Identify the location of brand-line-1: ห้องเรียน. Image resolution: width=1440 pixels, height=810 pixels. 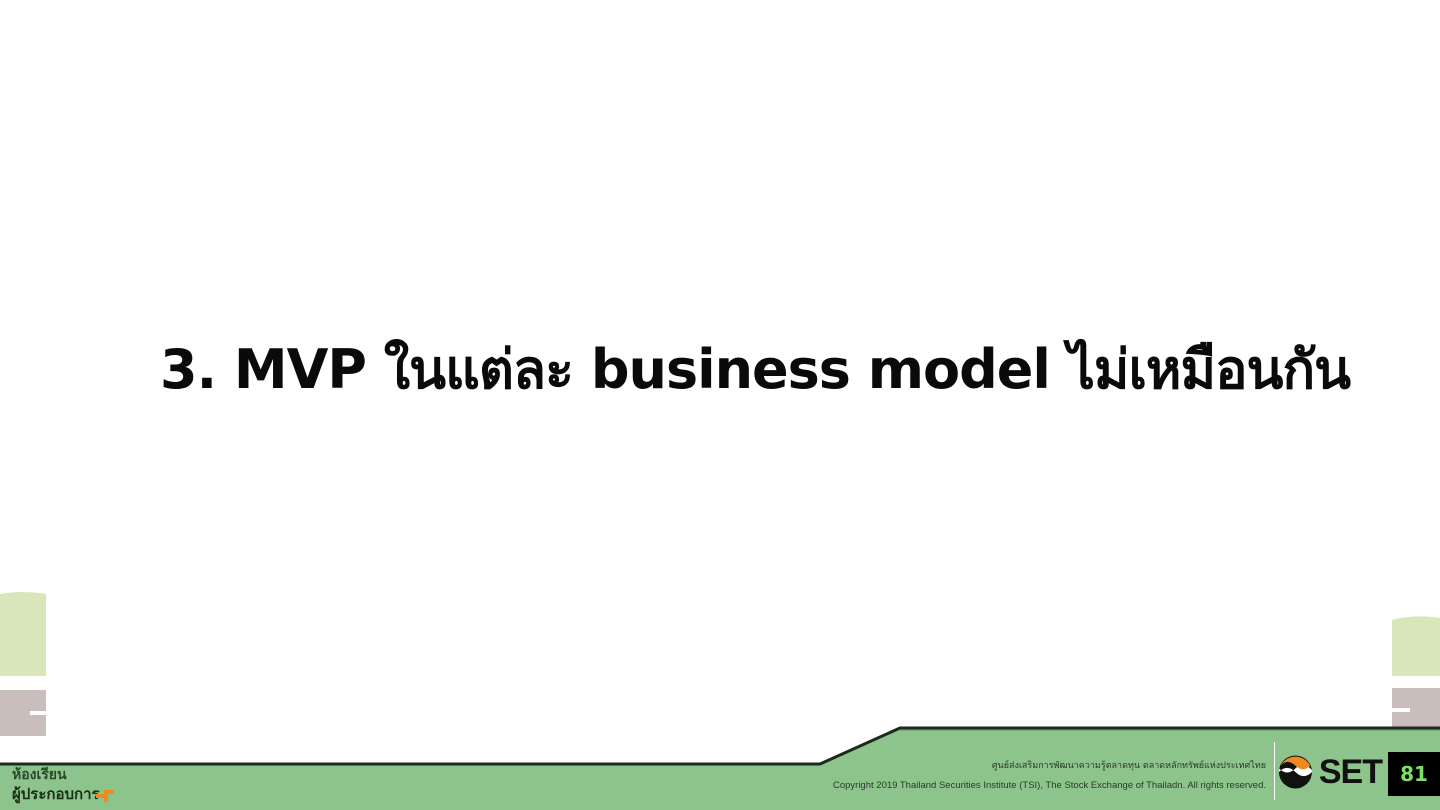
(39, 775).